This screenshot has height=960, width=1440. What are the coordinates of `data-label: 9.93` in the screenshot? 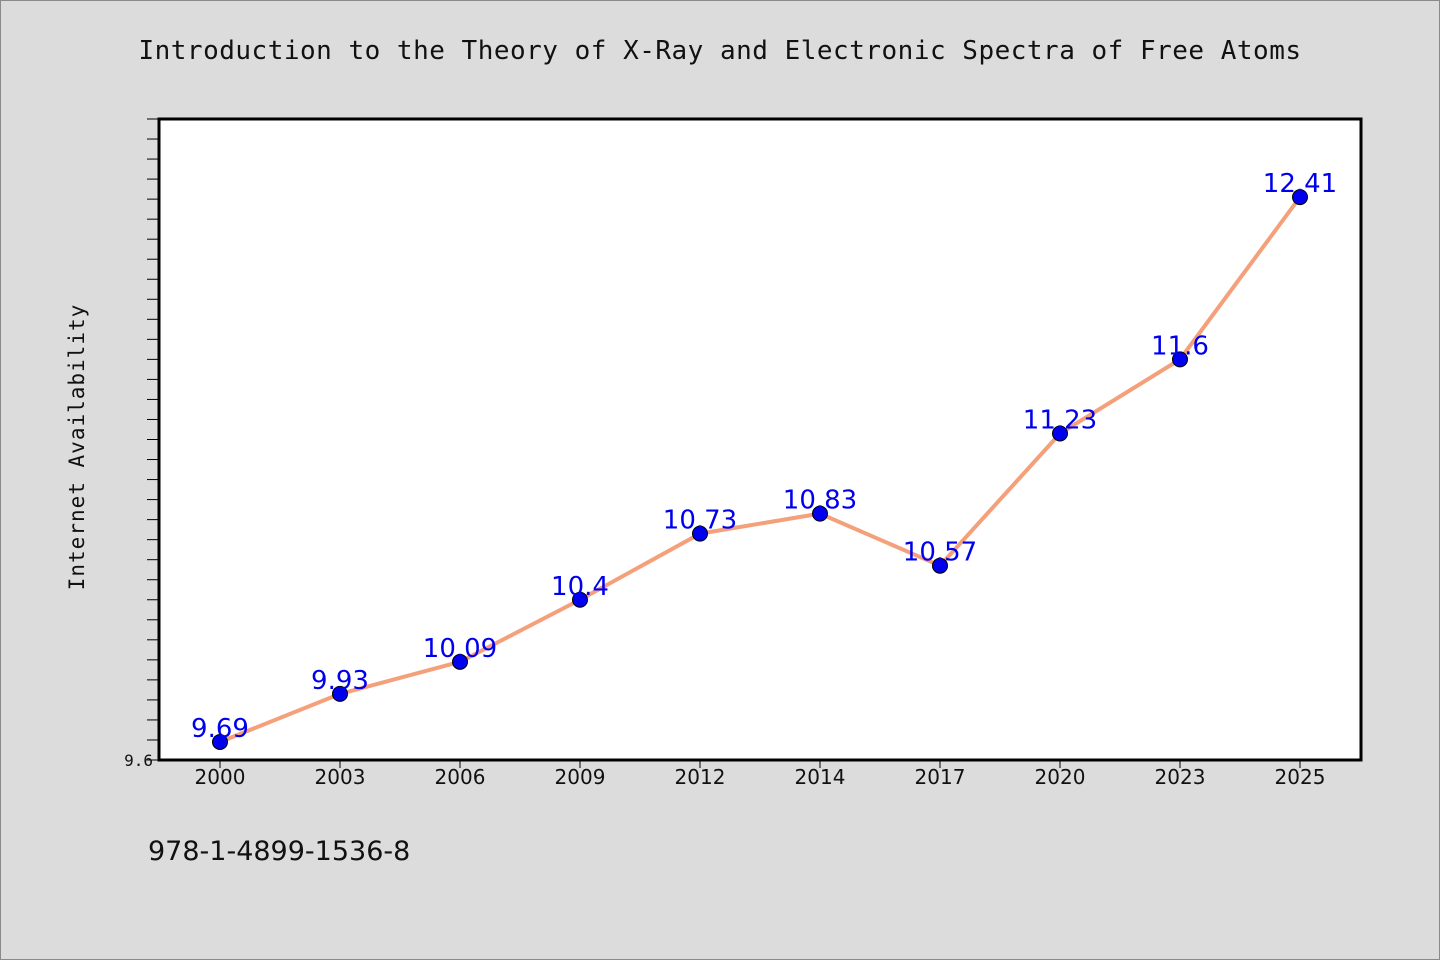 It's located at (340, 681).